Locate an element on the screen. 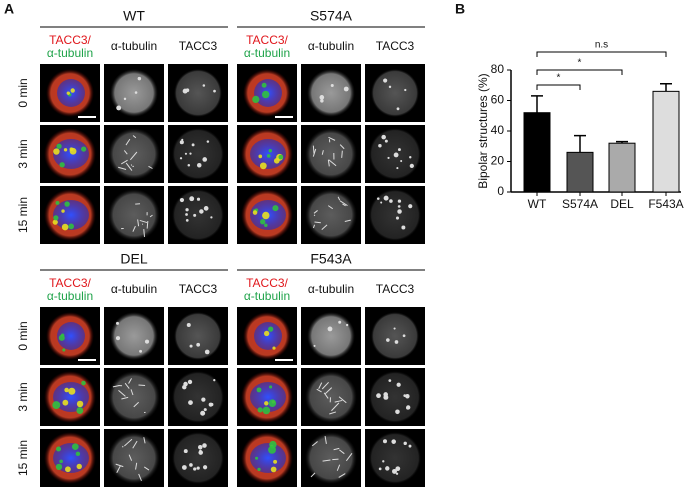  y-axis-label: Bipolar structures (%) is located at coordinates (483, 130).